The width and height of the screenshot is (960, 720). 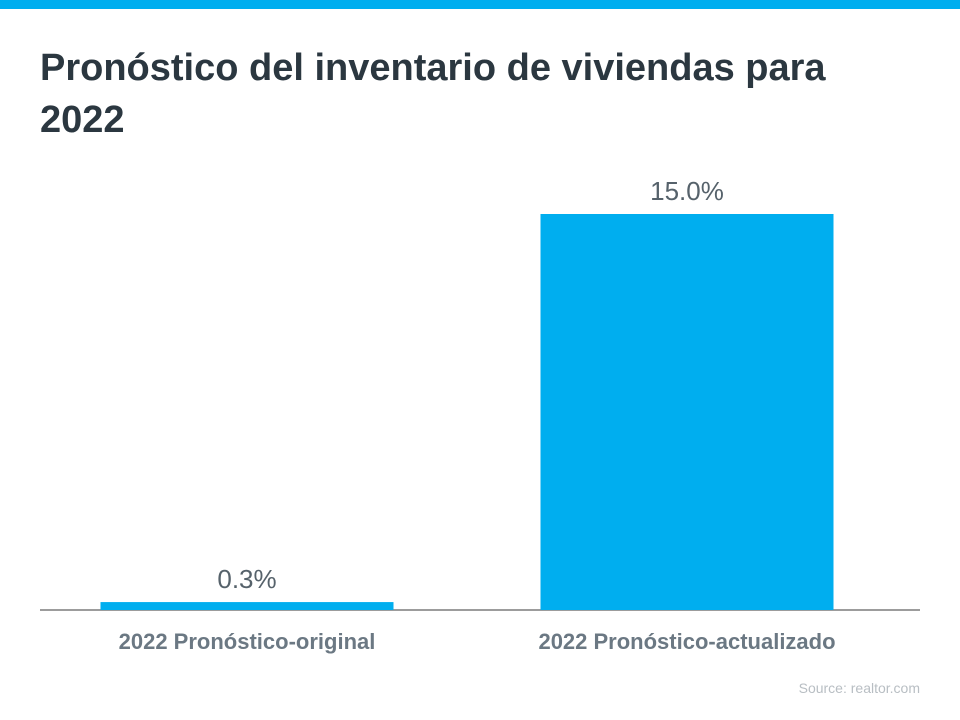 What do you see at coordinates (687, 191) in the screenshot?
I see `value-label: 15.0%` at bounding box center [687, 191].